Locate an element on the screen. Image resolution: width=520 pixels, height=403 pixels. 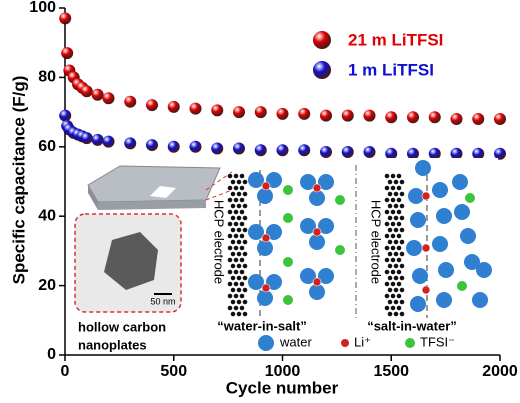
key-label: Li⁺ is located at coordinates (362, 341).